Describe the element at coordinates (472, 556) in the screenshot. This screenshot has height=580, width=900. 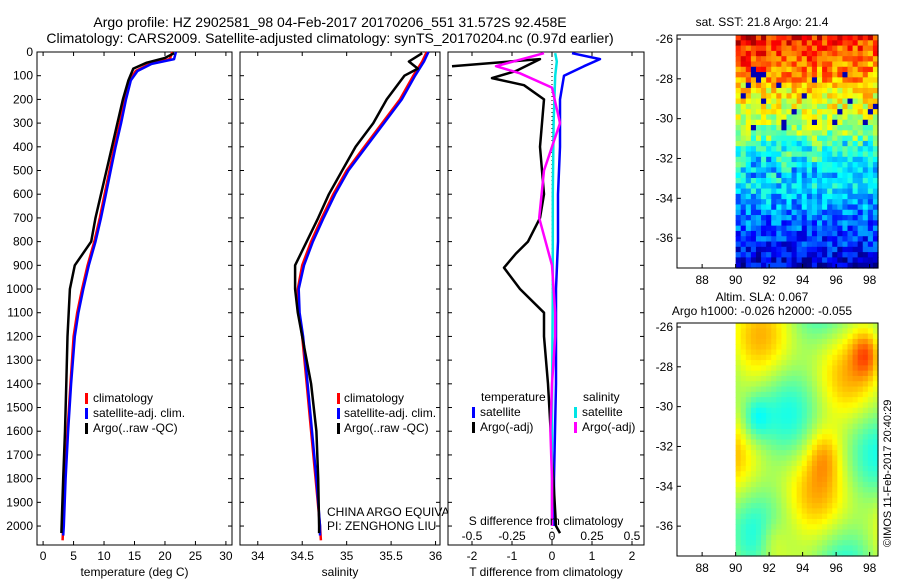
I see `differences-xtick-label: -2` at that location.